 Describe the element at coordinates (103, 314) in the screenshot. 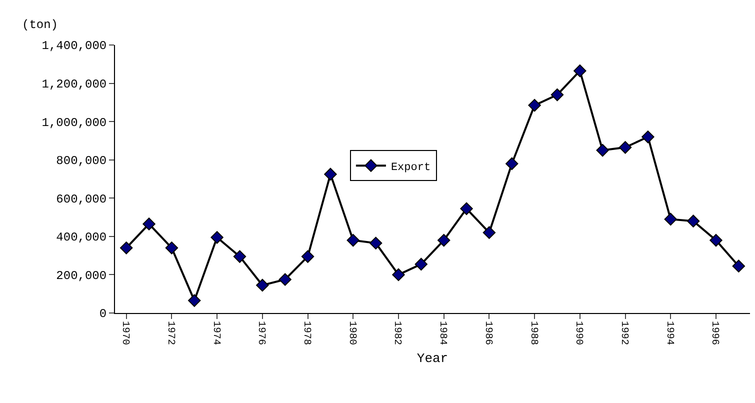

I see `y-tick-label: 0` at that location.